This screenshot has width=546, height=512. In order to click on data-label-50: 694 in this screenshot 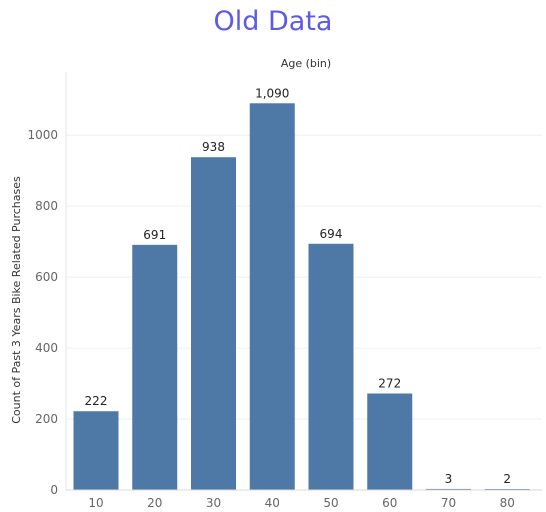, I will do `click(331, 234)`.